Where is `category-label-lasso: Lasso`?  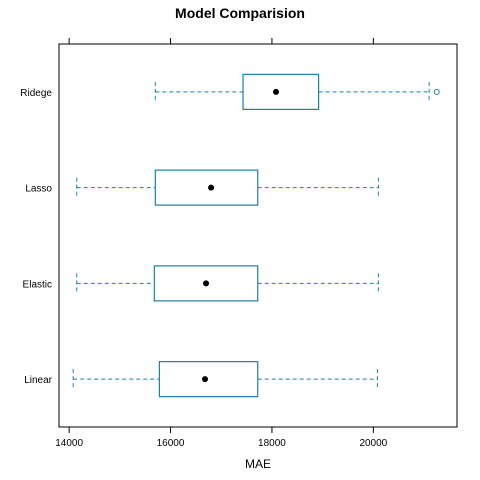
category-label-lasso: Lasso is located at coordinates (38, 189).